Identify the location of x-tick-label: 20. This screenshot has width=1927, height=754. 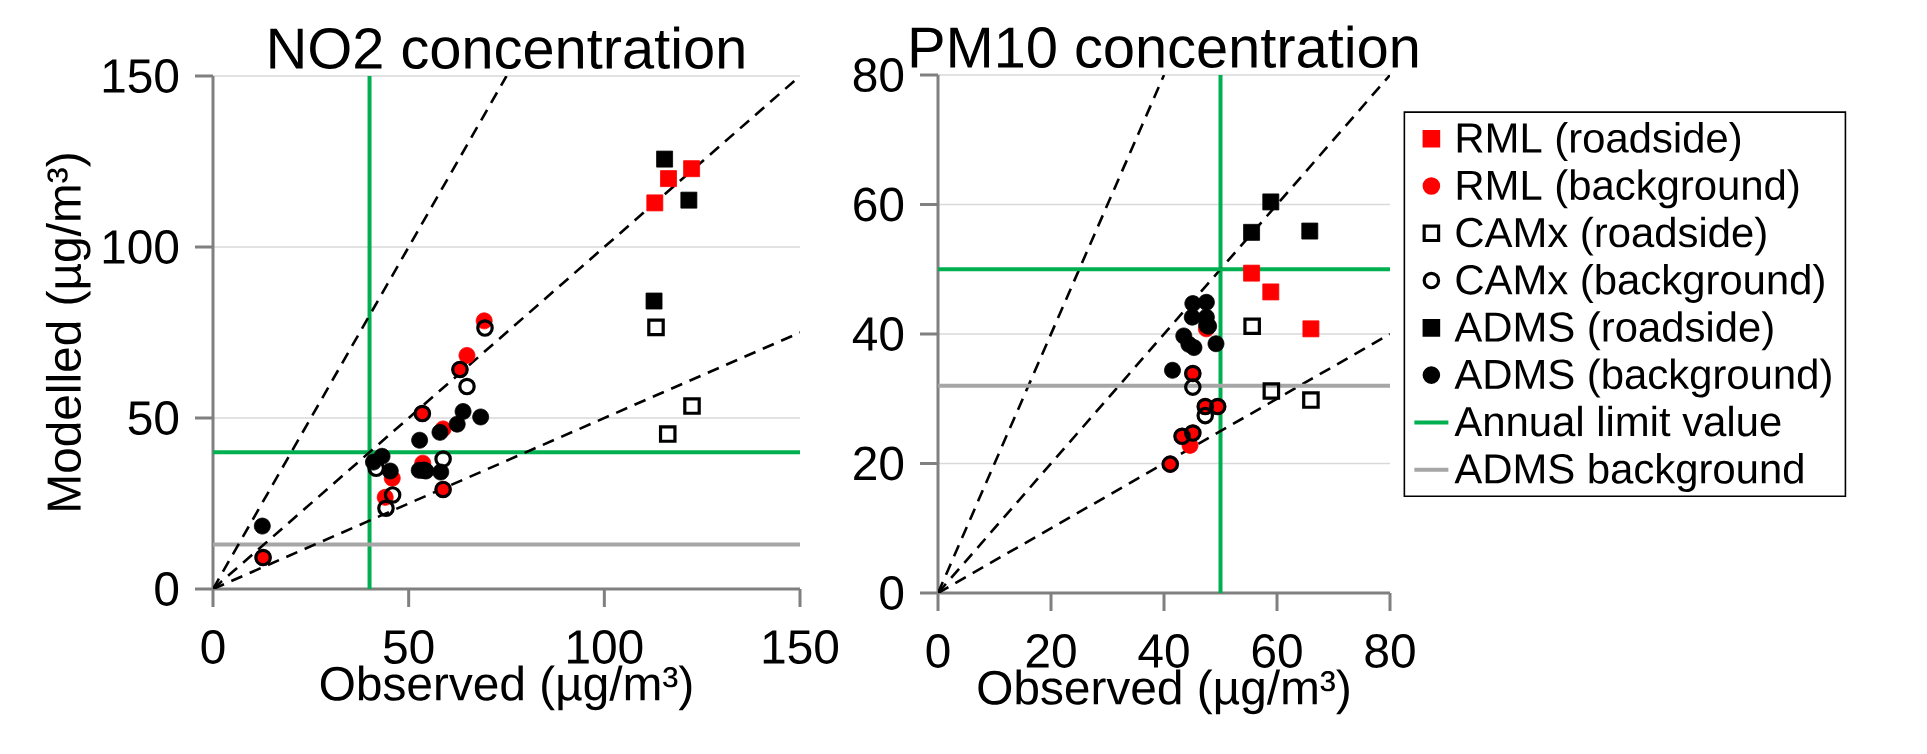
(1051, 651).